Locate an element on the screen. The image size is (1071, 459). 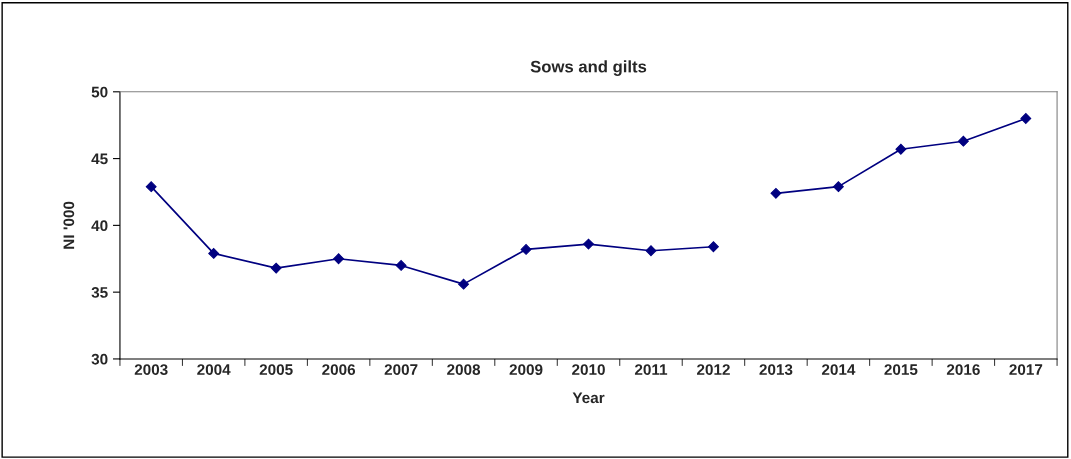
y-tick-label: 30 is located at coordinates (99, 359).